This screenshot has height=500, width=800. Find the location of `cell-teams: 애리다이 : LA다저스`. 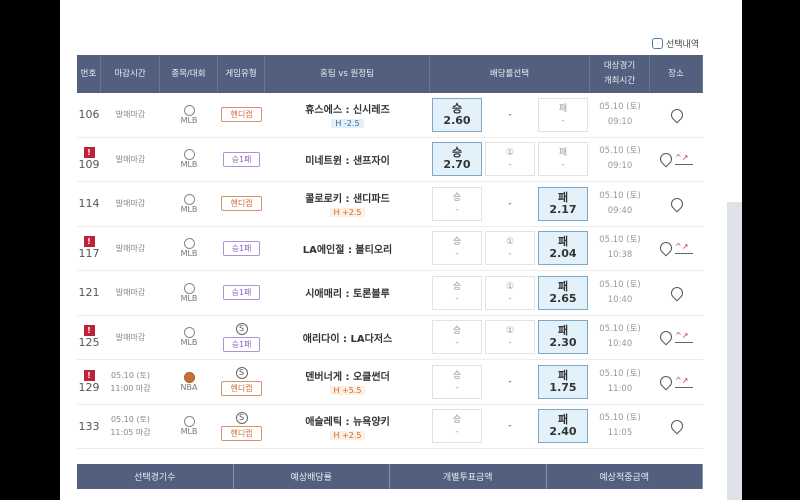

cell-teams: 애리다이 : LA다저스 is located at coordinates (347, 338).